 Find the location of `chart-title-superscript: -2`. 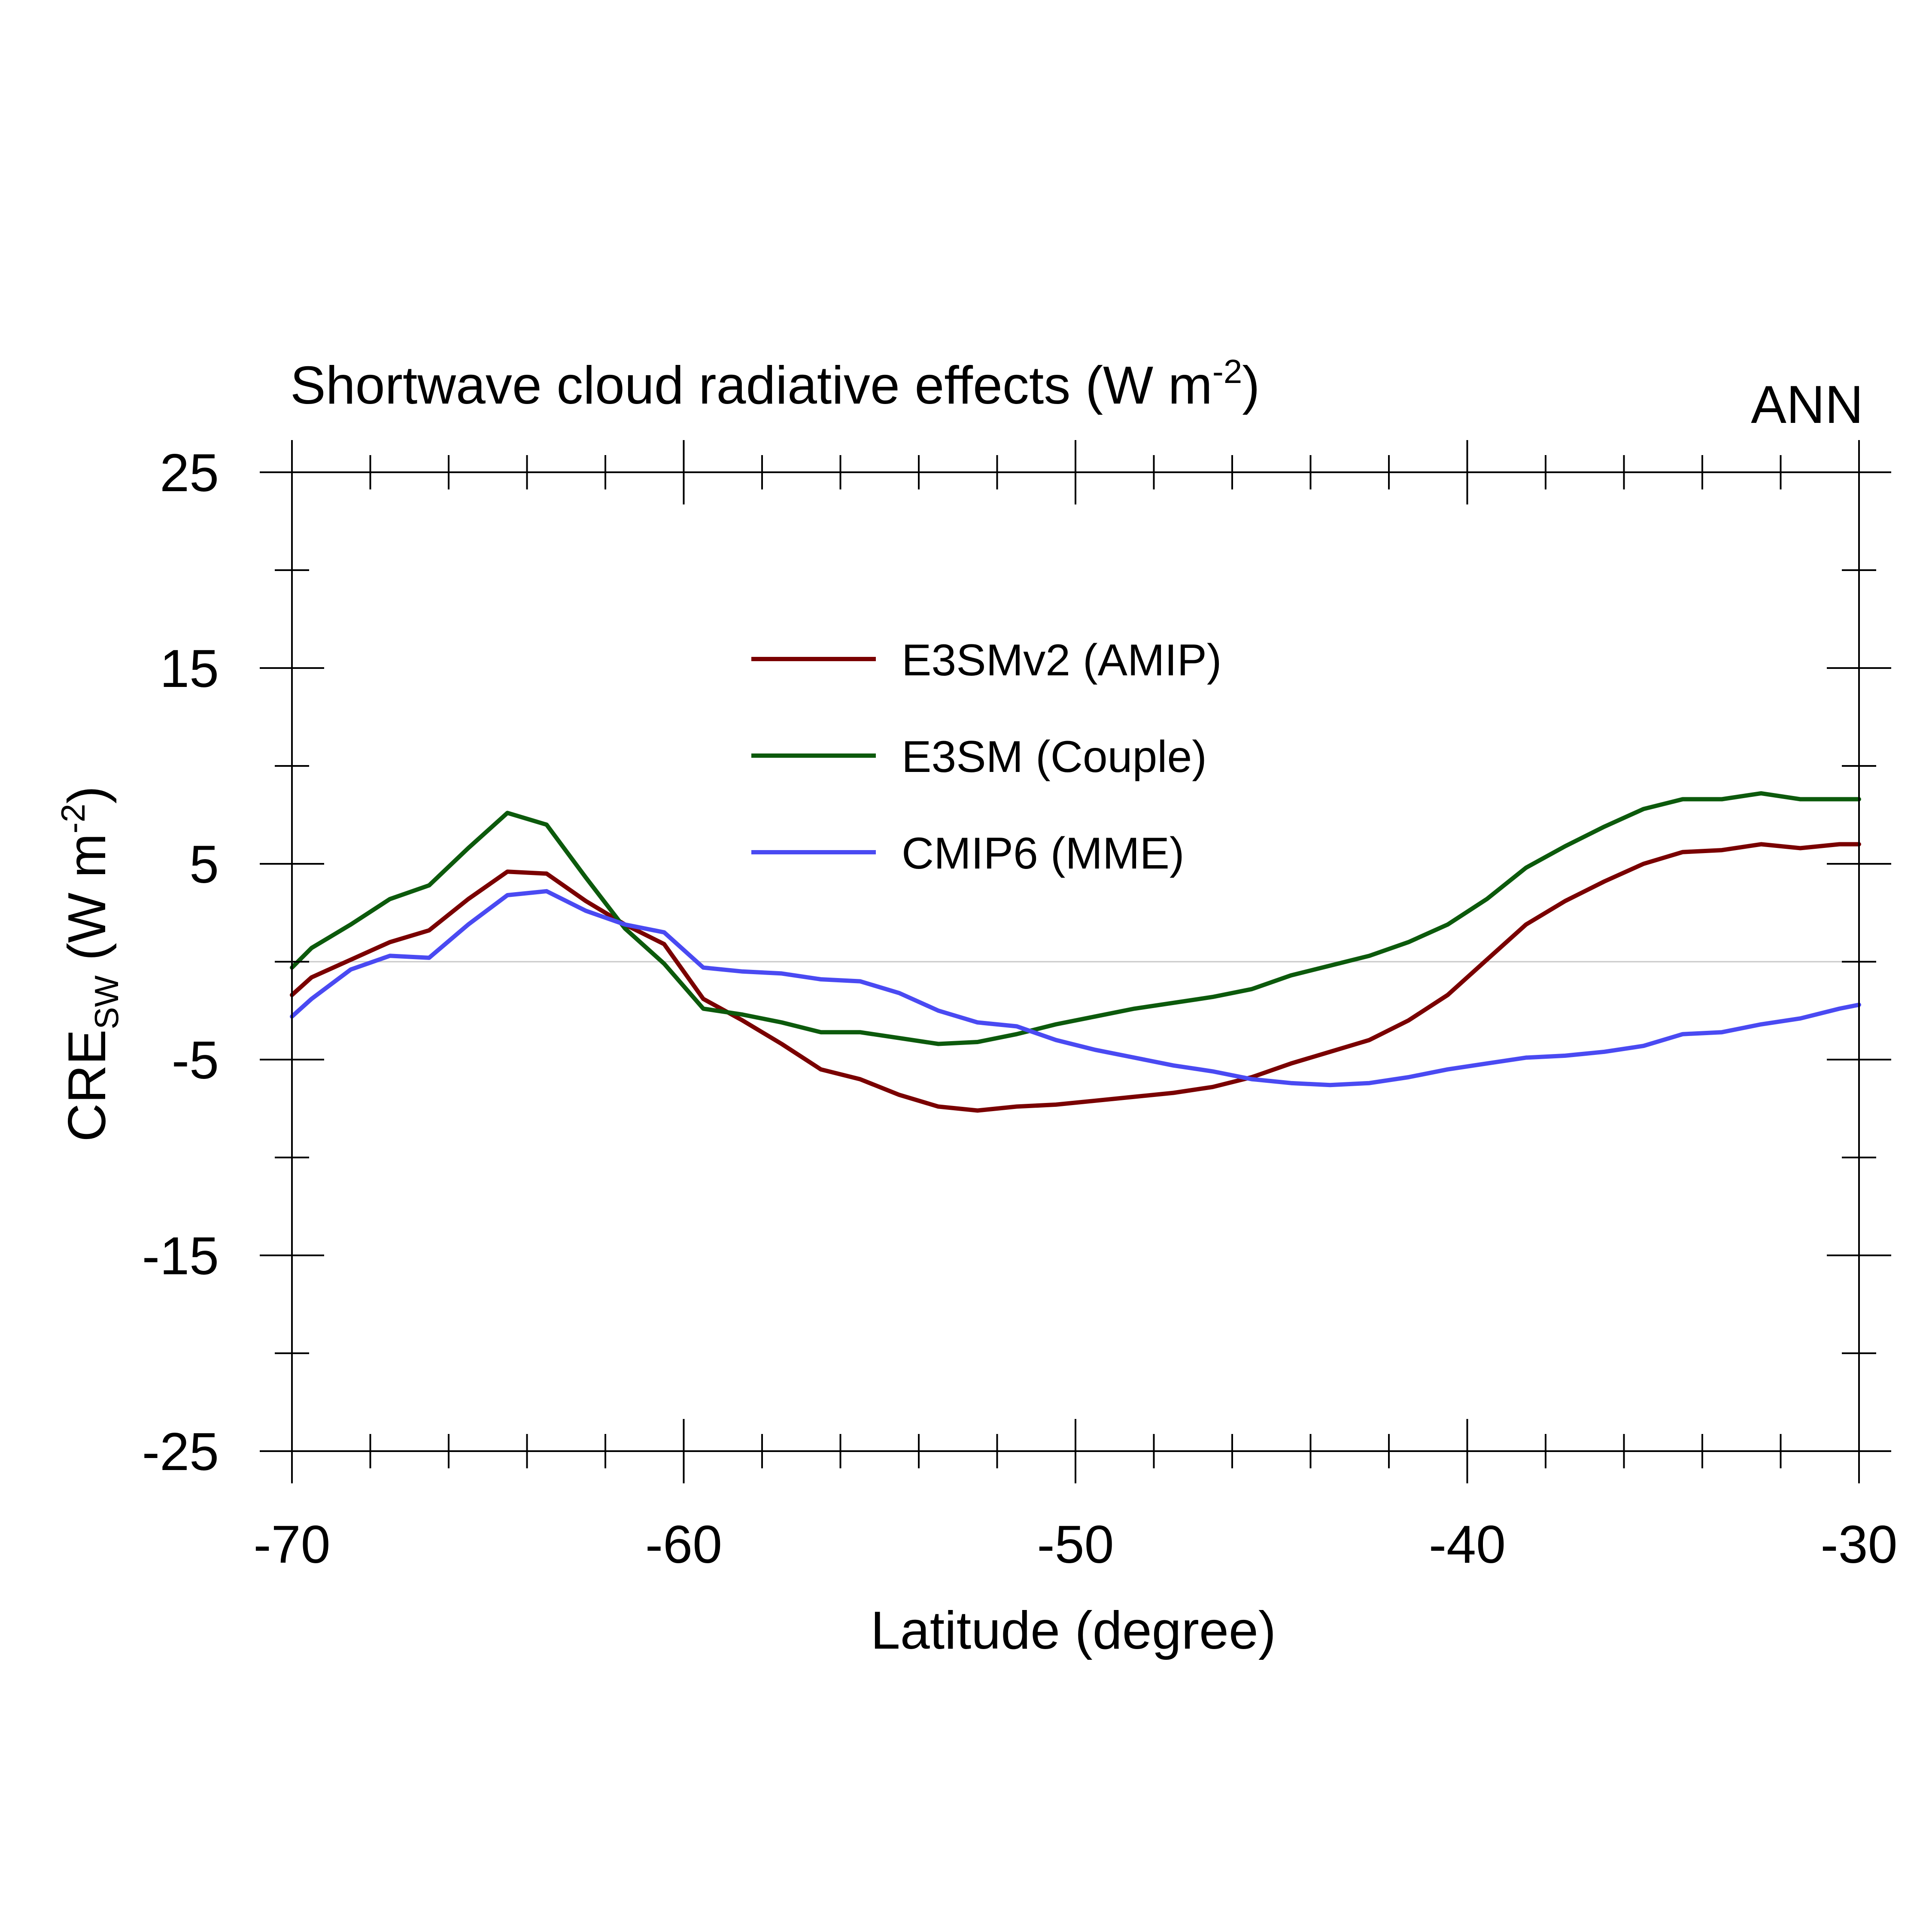

chart-title-superscript: -2 is located at coordinates (1227, 371).